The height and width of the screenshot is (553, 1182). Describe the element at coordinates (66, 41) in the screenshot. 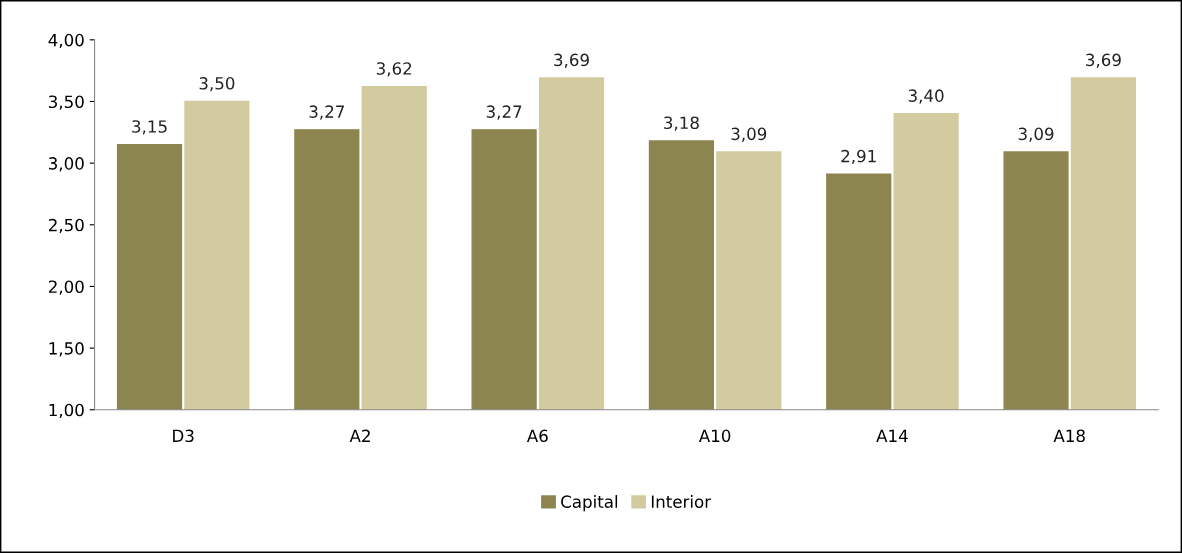

I see `y-tick-label: 4,00` at that location.